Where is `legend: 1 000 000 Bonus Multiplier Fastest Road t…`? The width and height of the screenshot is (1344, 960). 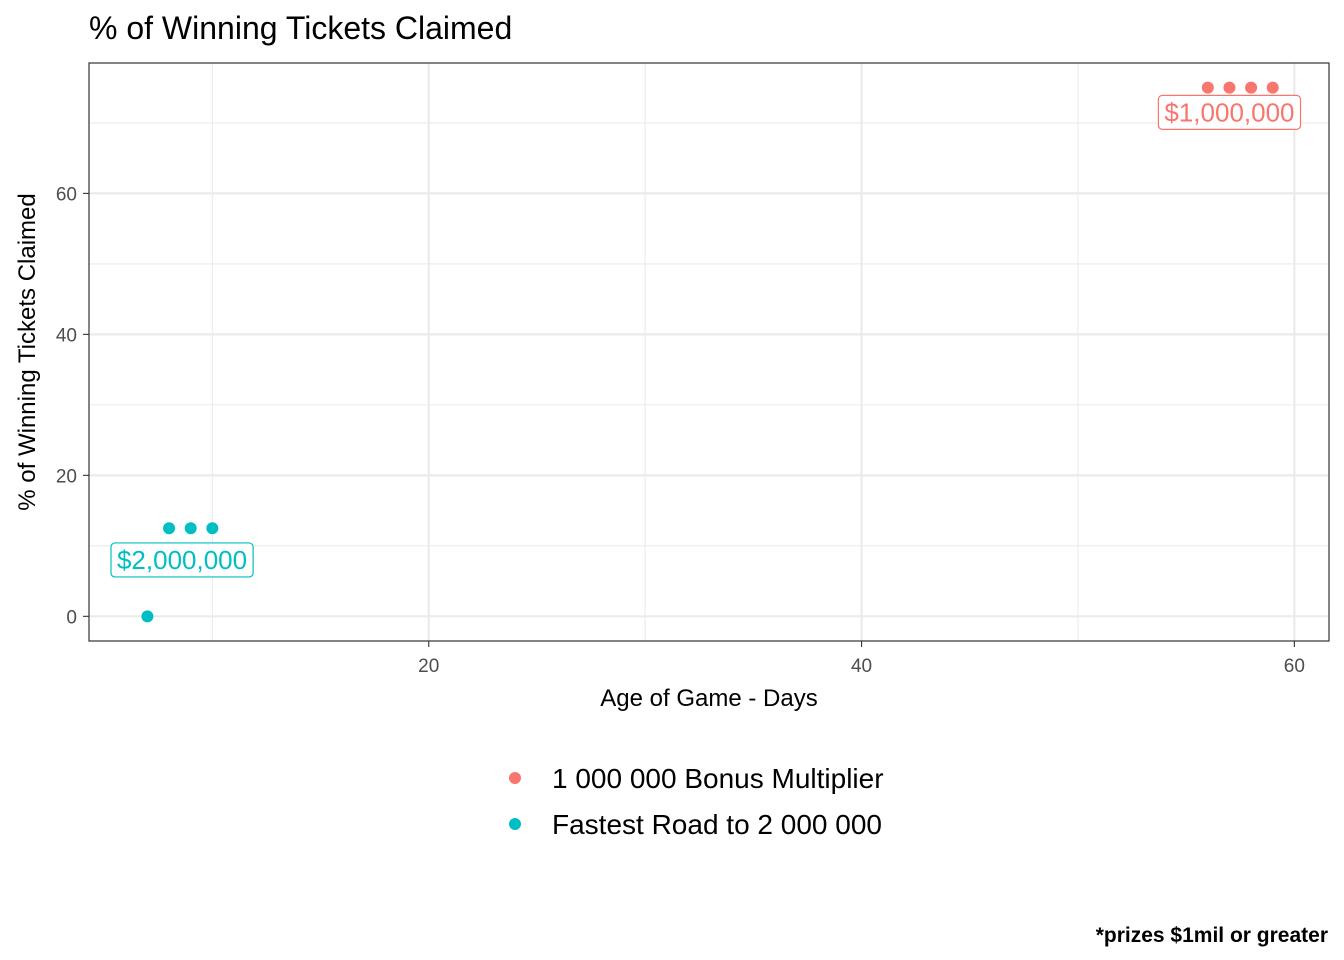 legend: 1 000 000 Bonus Multiplier Fastest Road t… is located at coordinates (696, 801).